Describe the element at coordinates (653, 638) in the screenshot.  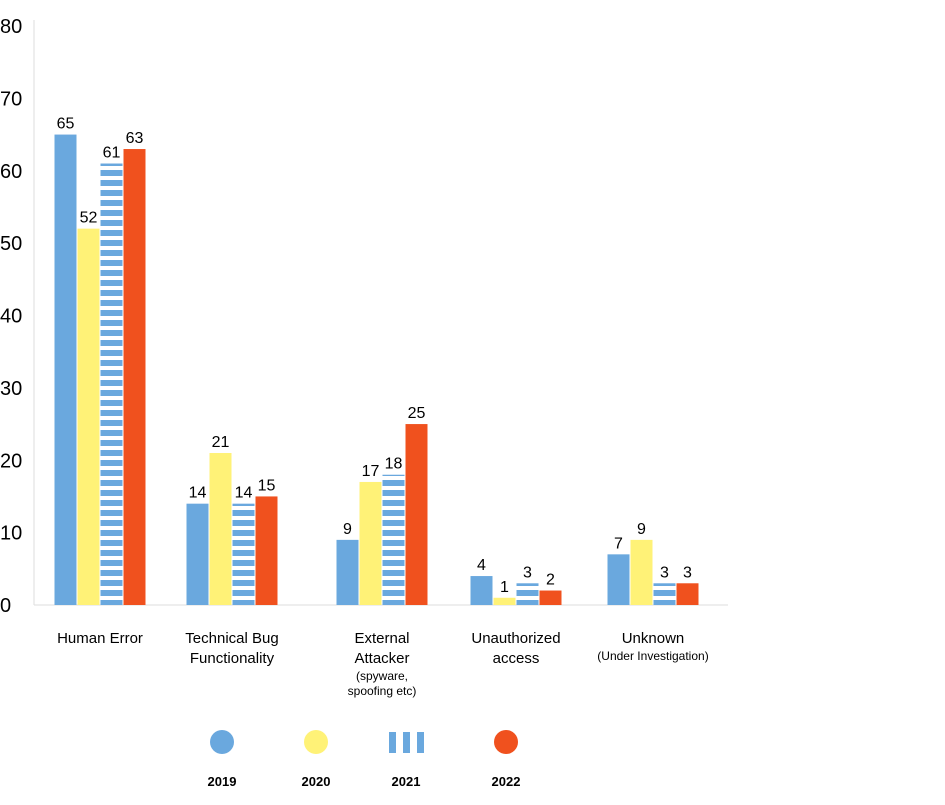
I see `category-label: Unknown` at that location.